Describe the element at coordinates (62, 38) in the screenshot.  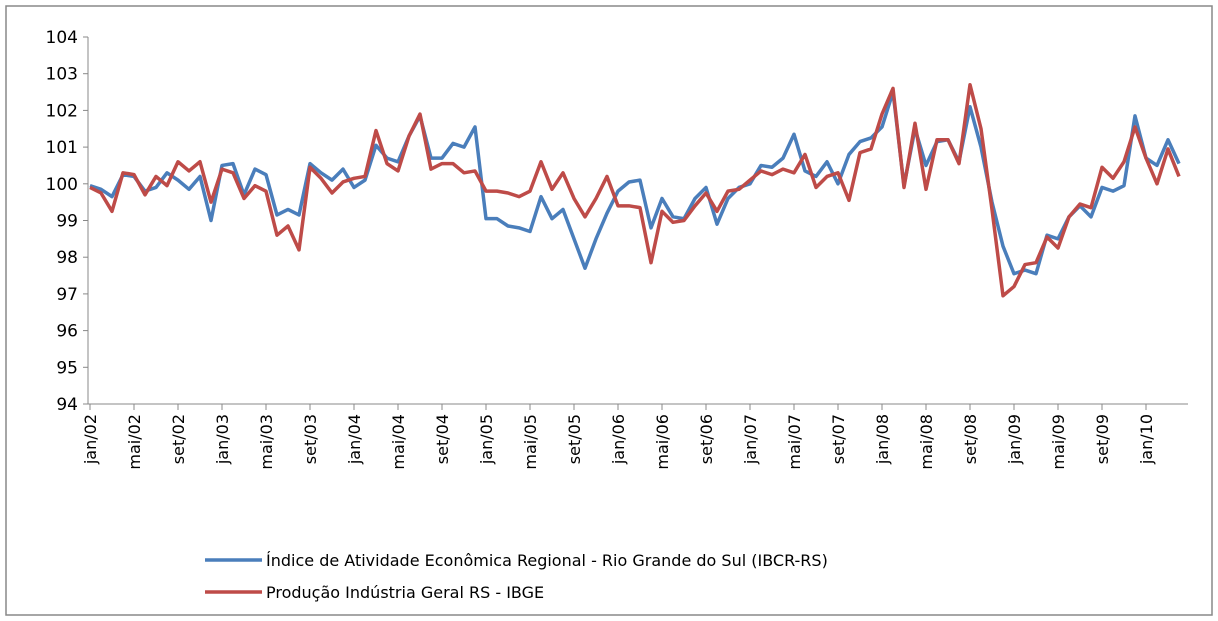
I see `y-tick-label: 104` at that location.